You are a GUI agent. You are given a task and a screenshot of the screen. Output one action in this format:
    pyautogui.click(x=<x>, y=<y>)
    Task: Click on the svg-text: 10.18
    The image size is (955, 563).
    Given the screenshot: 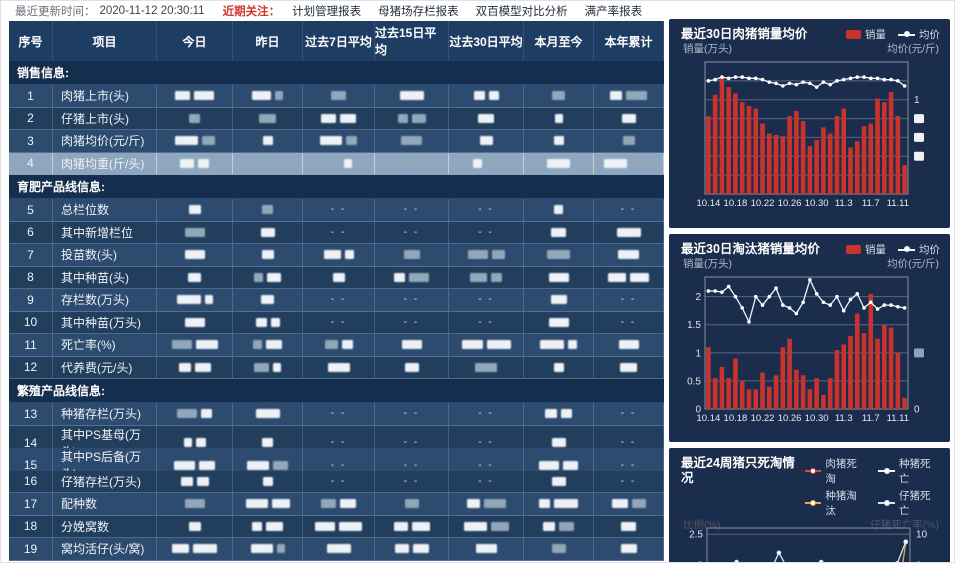 What is the action you would take?
    pyautogui.click(x=736, y=418)
    